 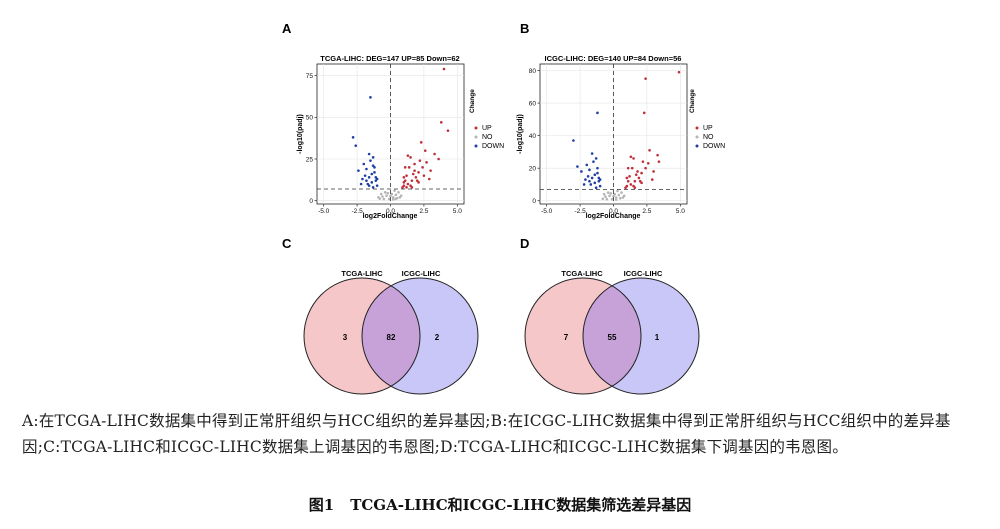 I want to click on ticks-b: -5.0 -2.5 0.0 2.5 5.0 0 20 40 60 80, so click(x=607, y=141).